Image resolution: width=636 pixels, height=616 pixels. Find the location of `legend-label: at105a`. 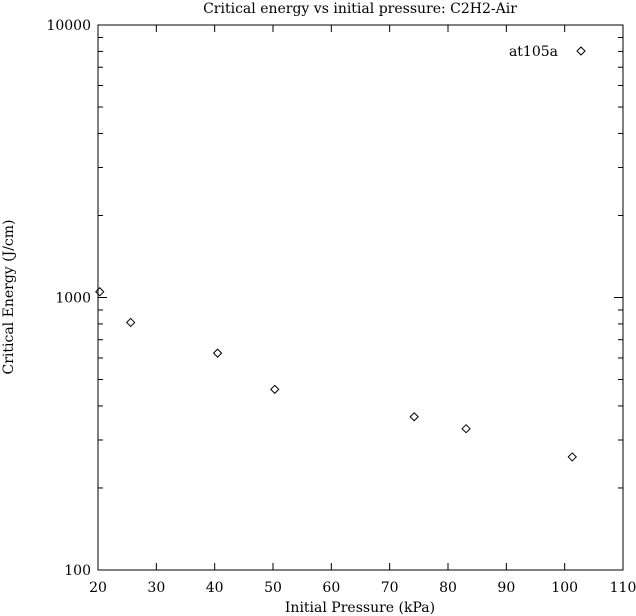

legend-label: at105a is located at coordinates (533, 52).